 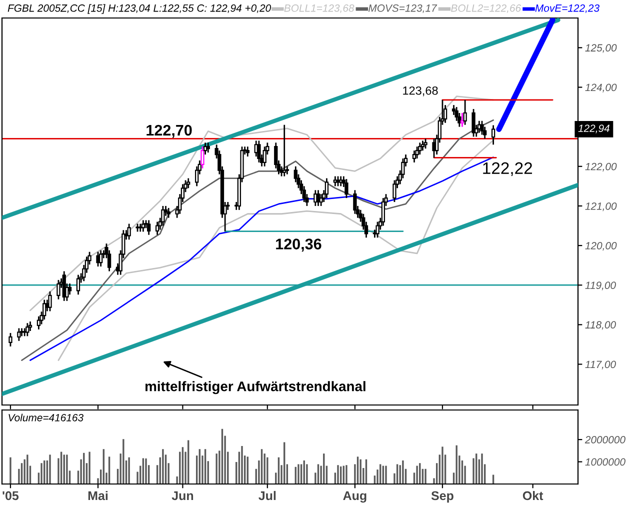 I want to click on ref-line-label: 122,70, so click(x=169, y=131).